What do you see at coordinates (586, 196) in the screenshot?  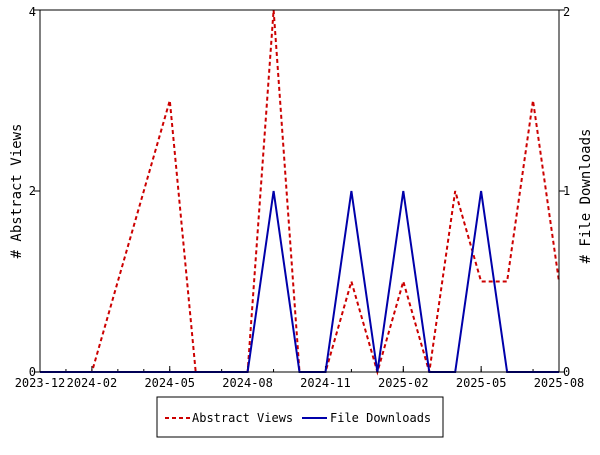 I see `y-axis-label-right: # File Downloads` at bounding box center [586, 196].